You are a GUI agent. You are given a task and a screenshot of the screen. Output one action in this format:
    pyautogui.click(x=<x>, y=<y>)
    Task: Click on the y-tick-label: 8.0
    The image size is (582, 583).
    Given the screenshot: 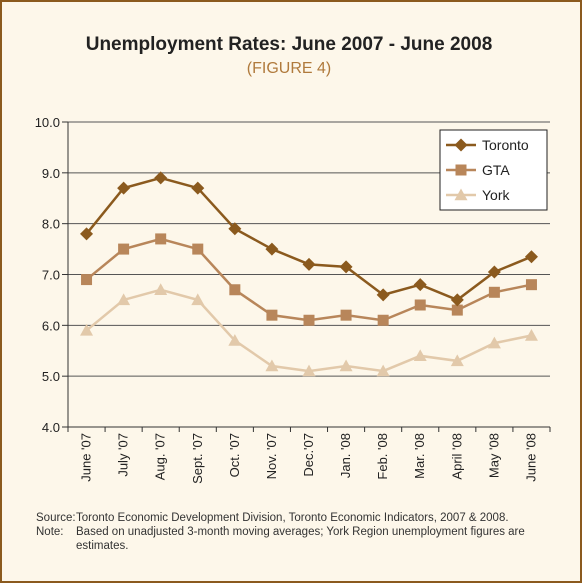 What is the action you would take?
    pyautogui.click(x=51, y=224)
    